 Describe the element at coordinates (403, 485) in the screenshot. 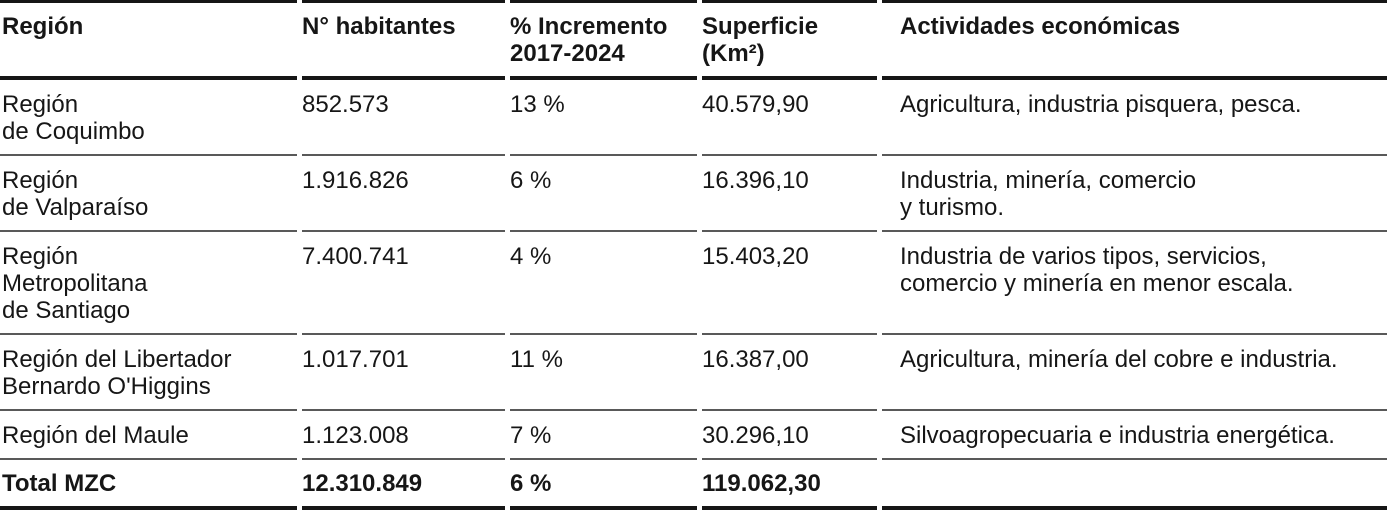

I see `total-habitantes: 12.310.849` at that location.